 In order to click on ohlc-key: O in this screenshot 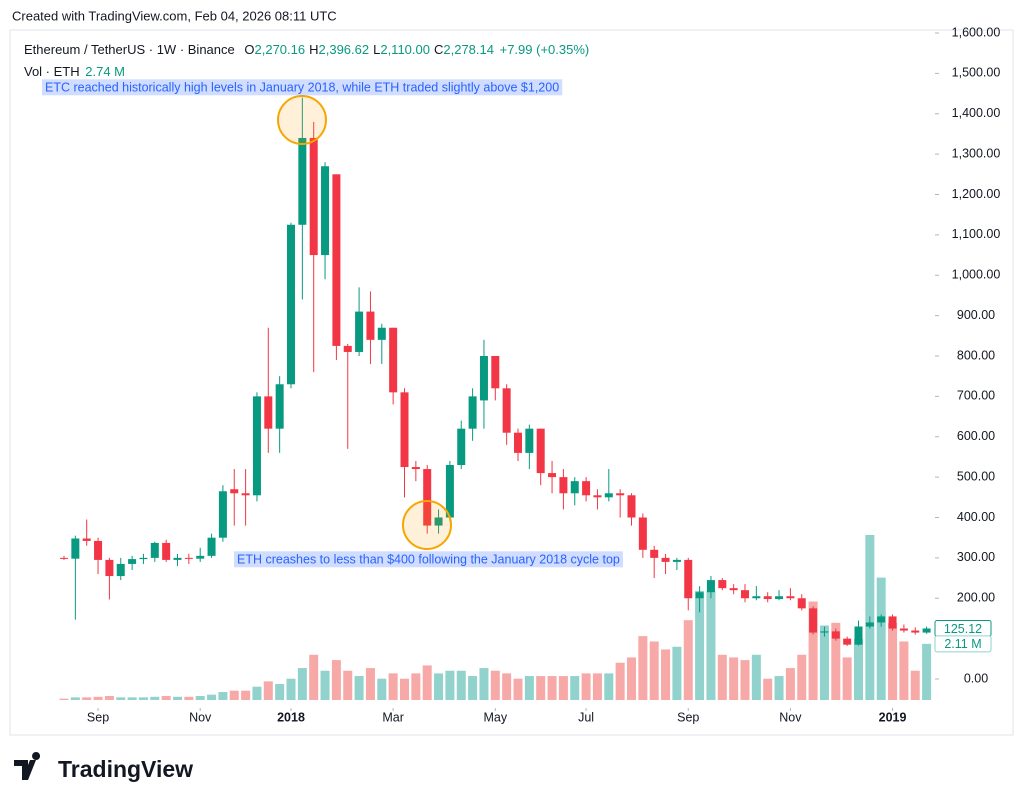, I will do `click(249, 49)`.